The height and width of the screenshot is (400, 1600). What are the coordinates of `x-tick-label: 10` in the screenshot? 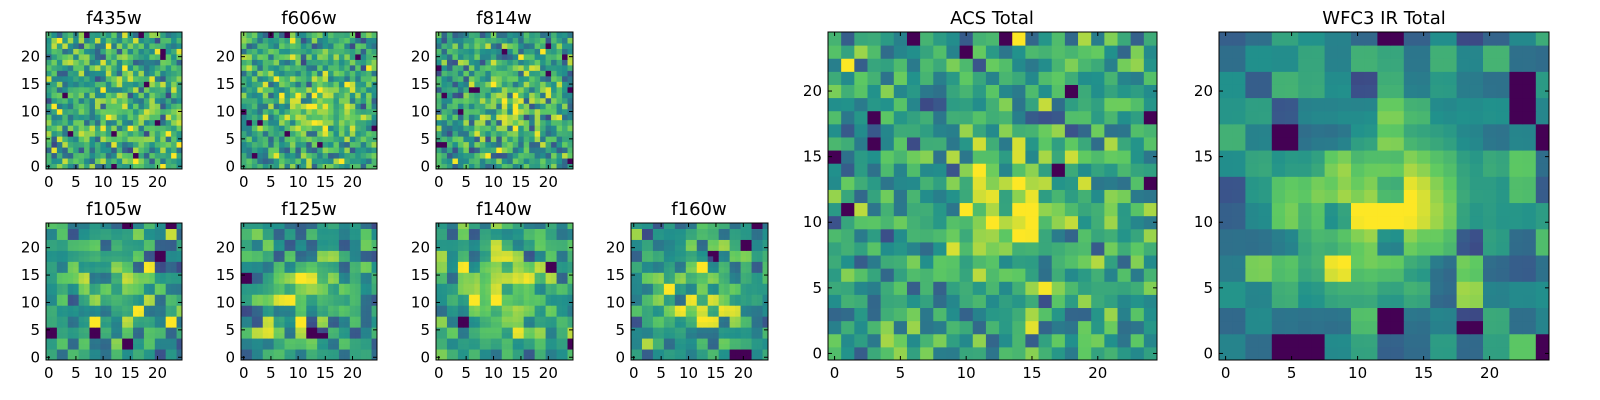 It's located at (688, 373).